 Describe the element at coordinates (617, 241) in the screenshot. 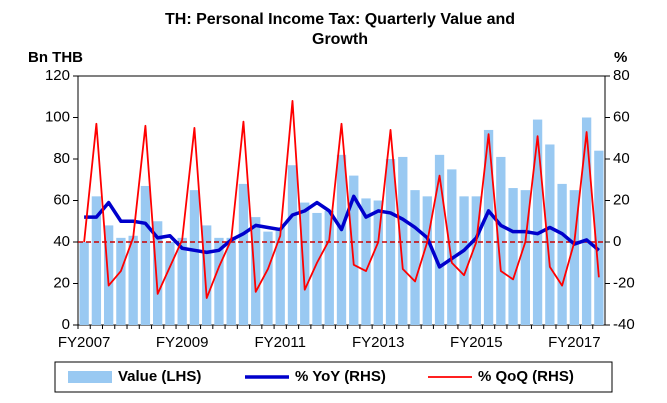

I see `y2-tick-label: 0` at that location.